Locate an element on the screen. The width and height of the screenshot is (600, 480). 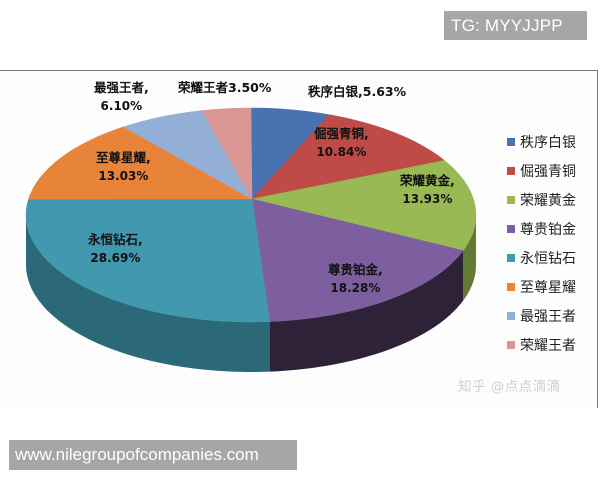
legend-item: 尊贵铂金 is located at coordinates (541, 228).